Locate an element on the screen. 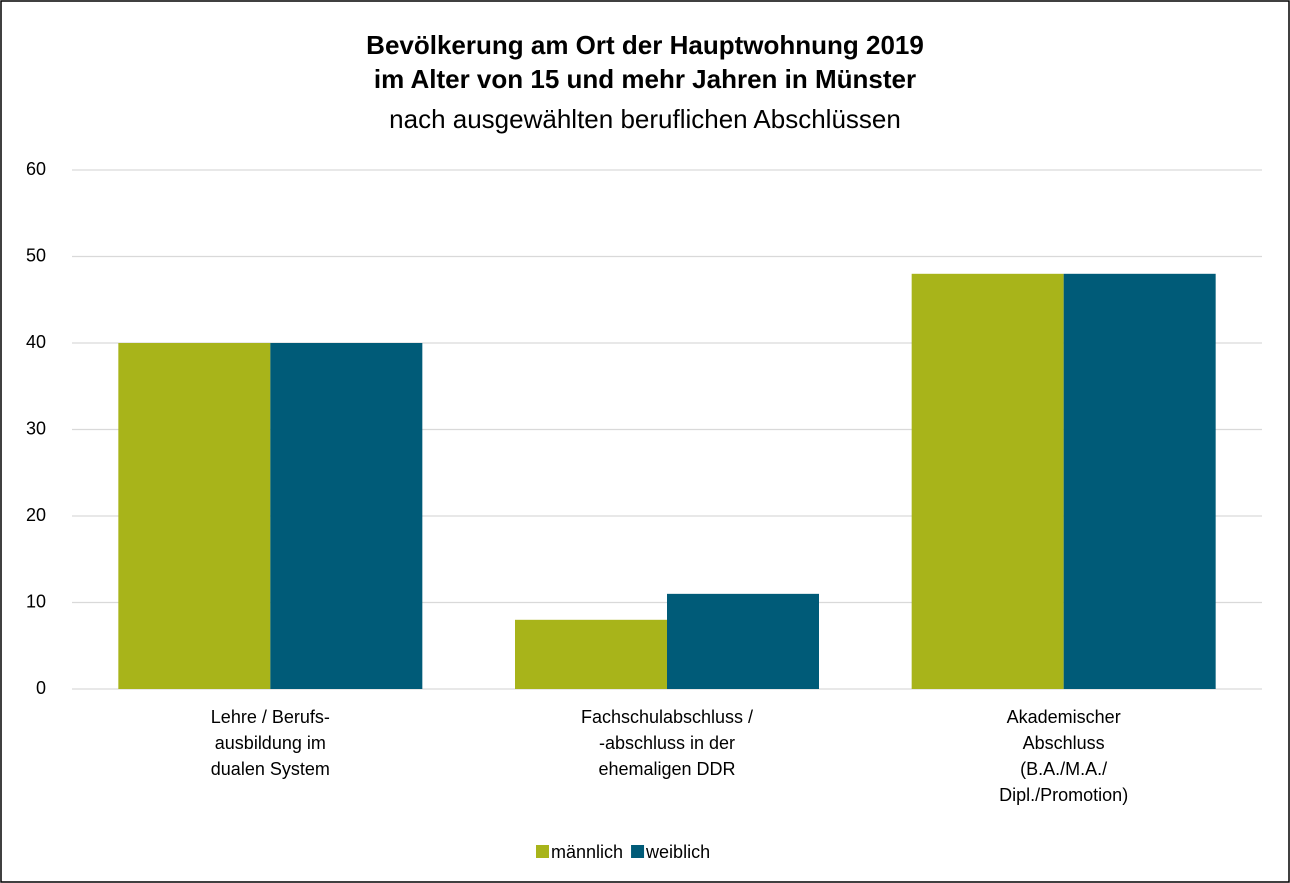 This screenshot has height=883, width=1290. x-tick-label: (B.A./M.A./ is located at coordinates (1063, 769).